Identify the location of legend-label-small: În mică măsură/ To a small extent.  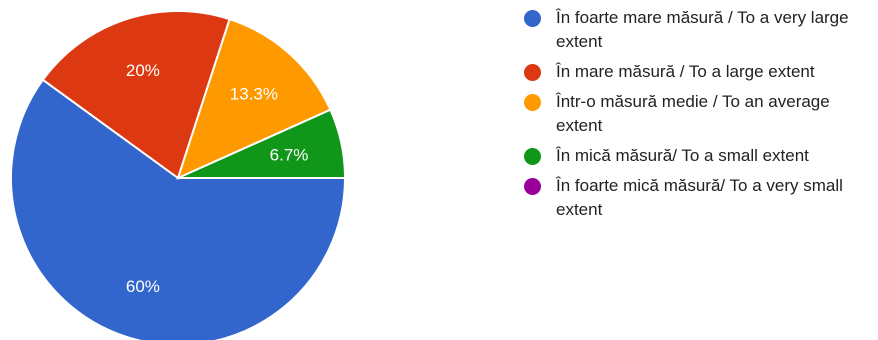
(682, 155).